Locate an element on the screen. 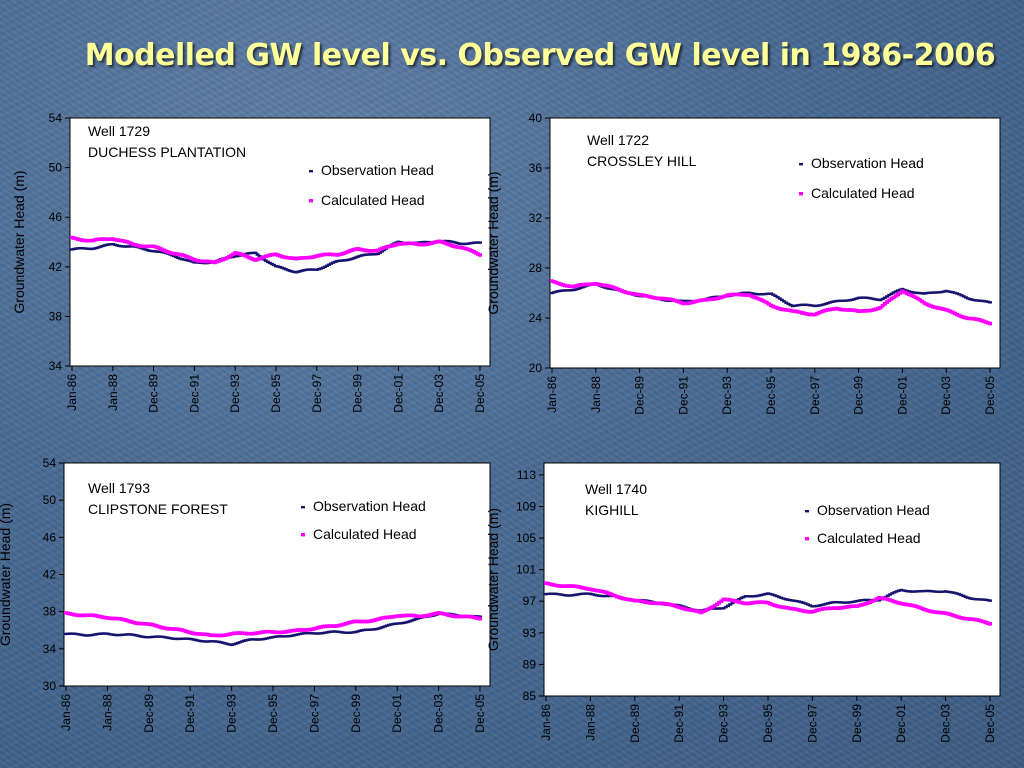 Image resolution: width=1024 pixels, height=768 pixels. plot-area is located at coordinates (277, 574).